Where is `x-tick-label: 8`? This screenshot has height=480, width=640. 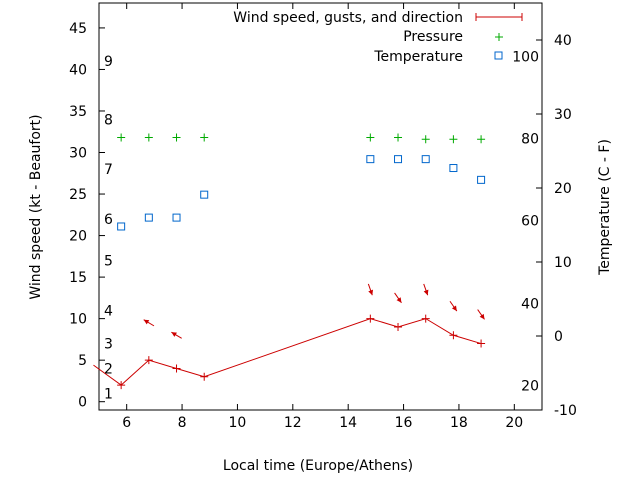
x-tick-label: 8 is located at coordinates (182, 423).